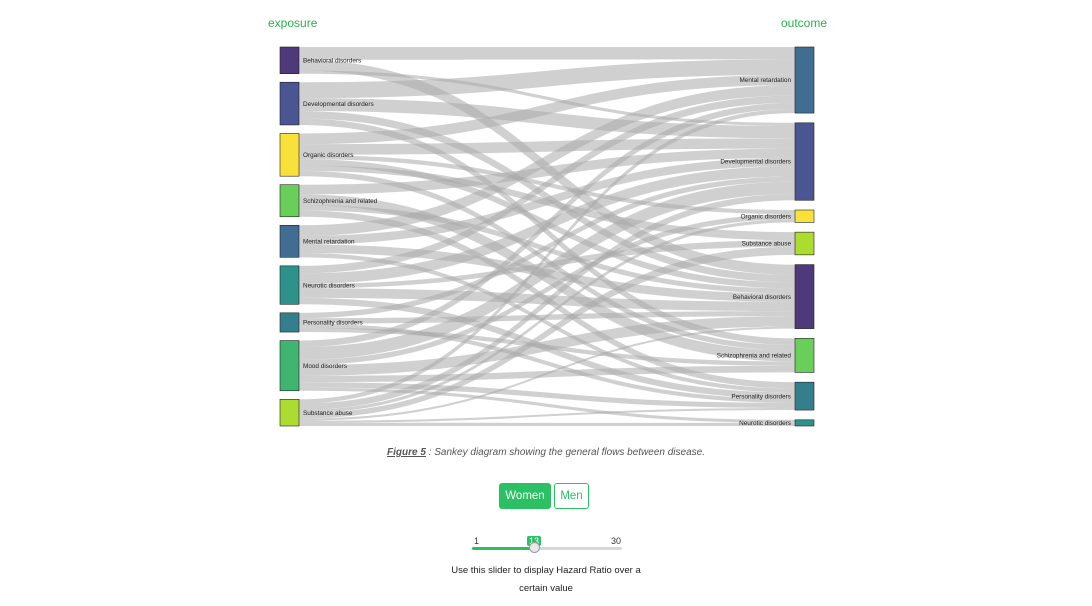 This screenshot has height=606, width=1092. What do you see at coordinates (804, 23) in the screenshot?
I see `outcome-header: outcome` at bounding box center [804, 23].